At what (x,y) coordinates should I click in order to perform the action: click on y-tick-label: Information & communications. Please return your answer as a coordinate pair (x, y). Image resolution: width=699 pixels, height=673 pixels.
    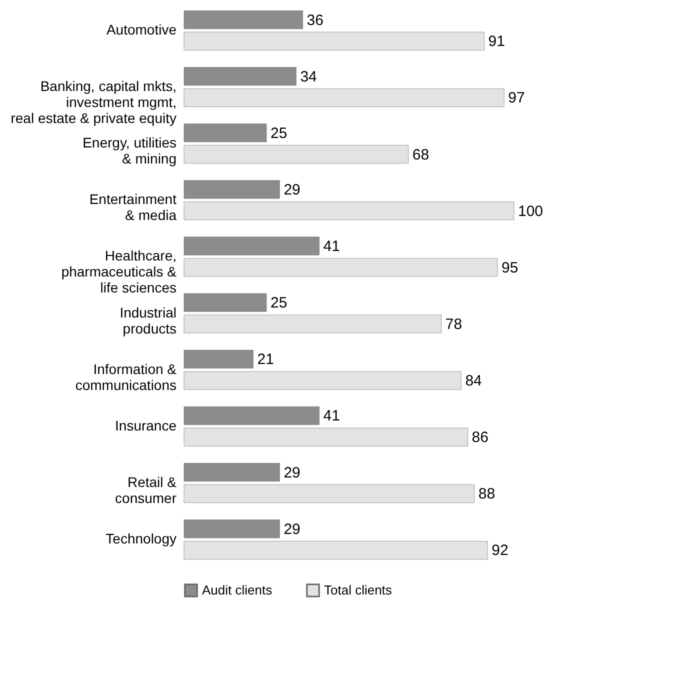
    Looking at the image, I should click on (126, 376).